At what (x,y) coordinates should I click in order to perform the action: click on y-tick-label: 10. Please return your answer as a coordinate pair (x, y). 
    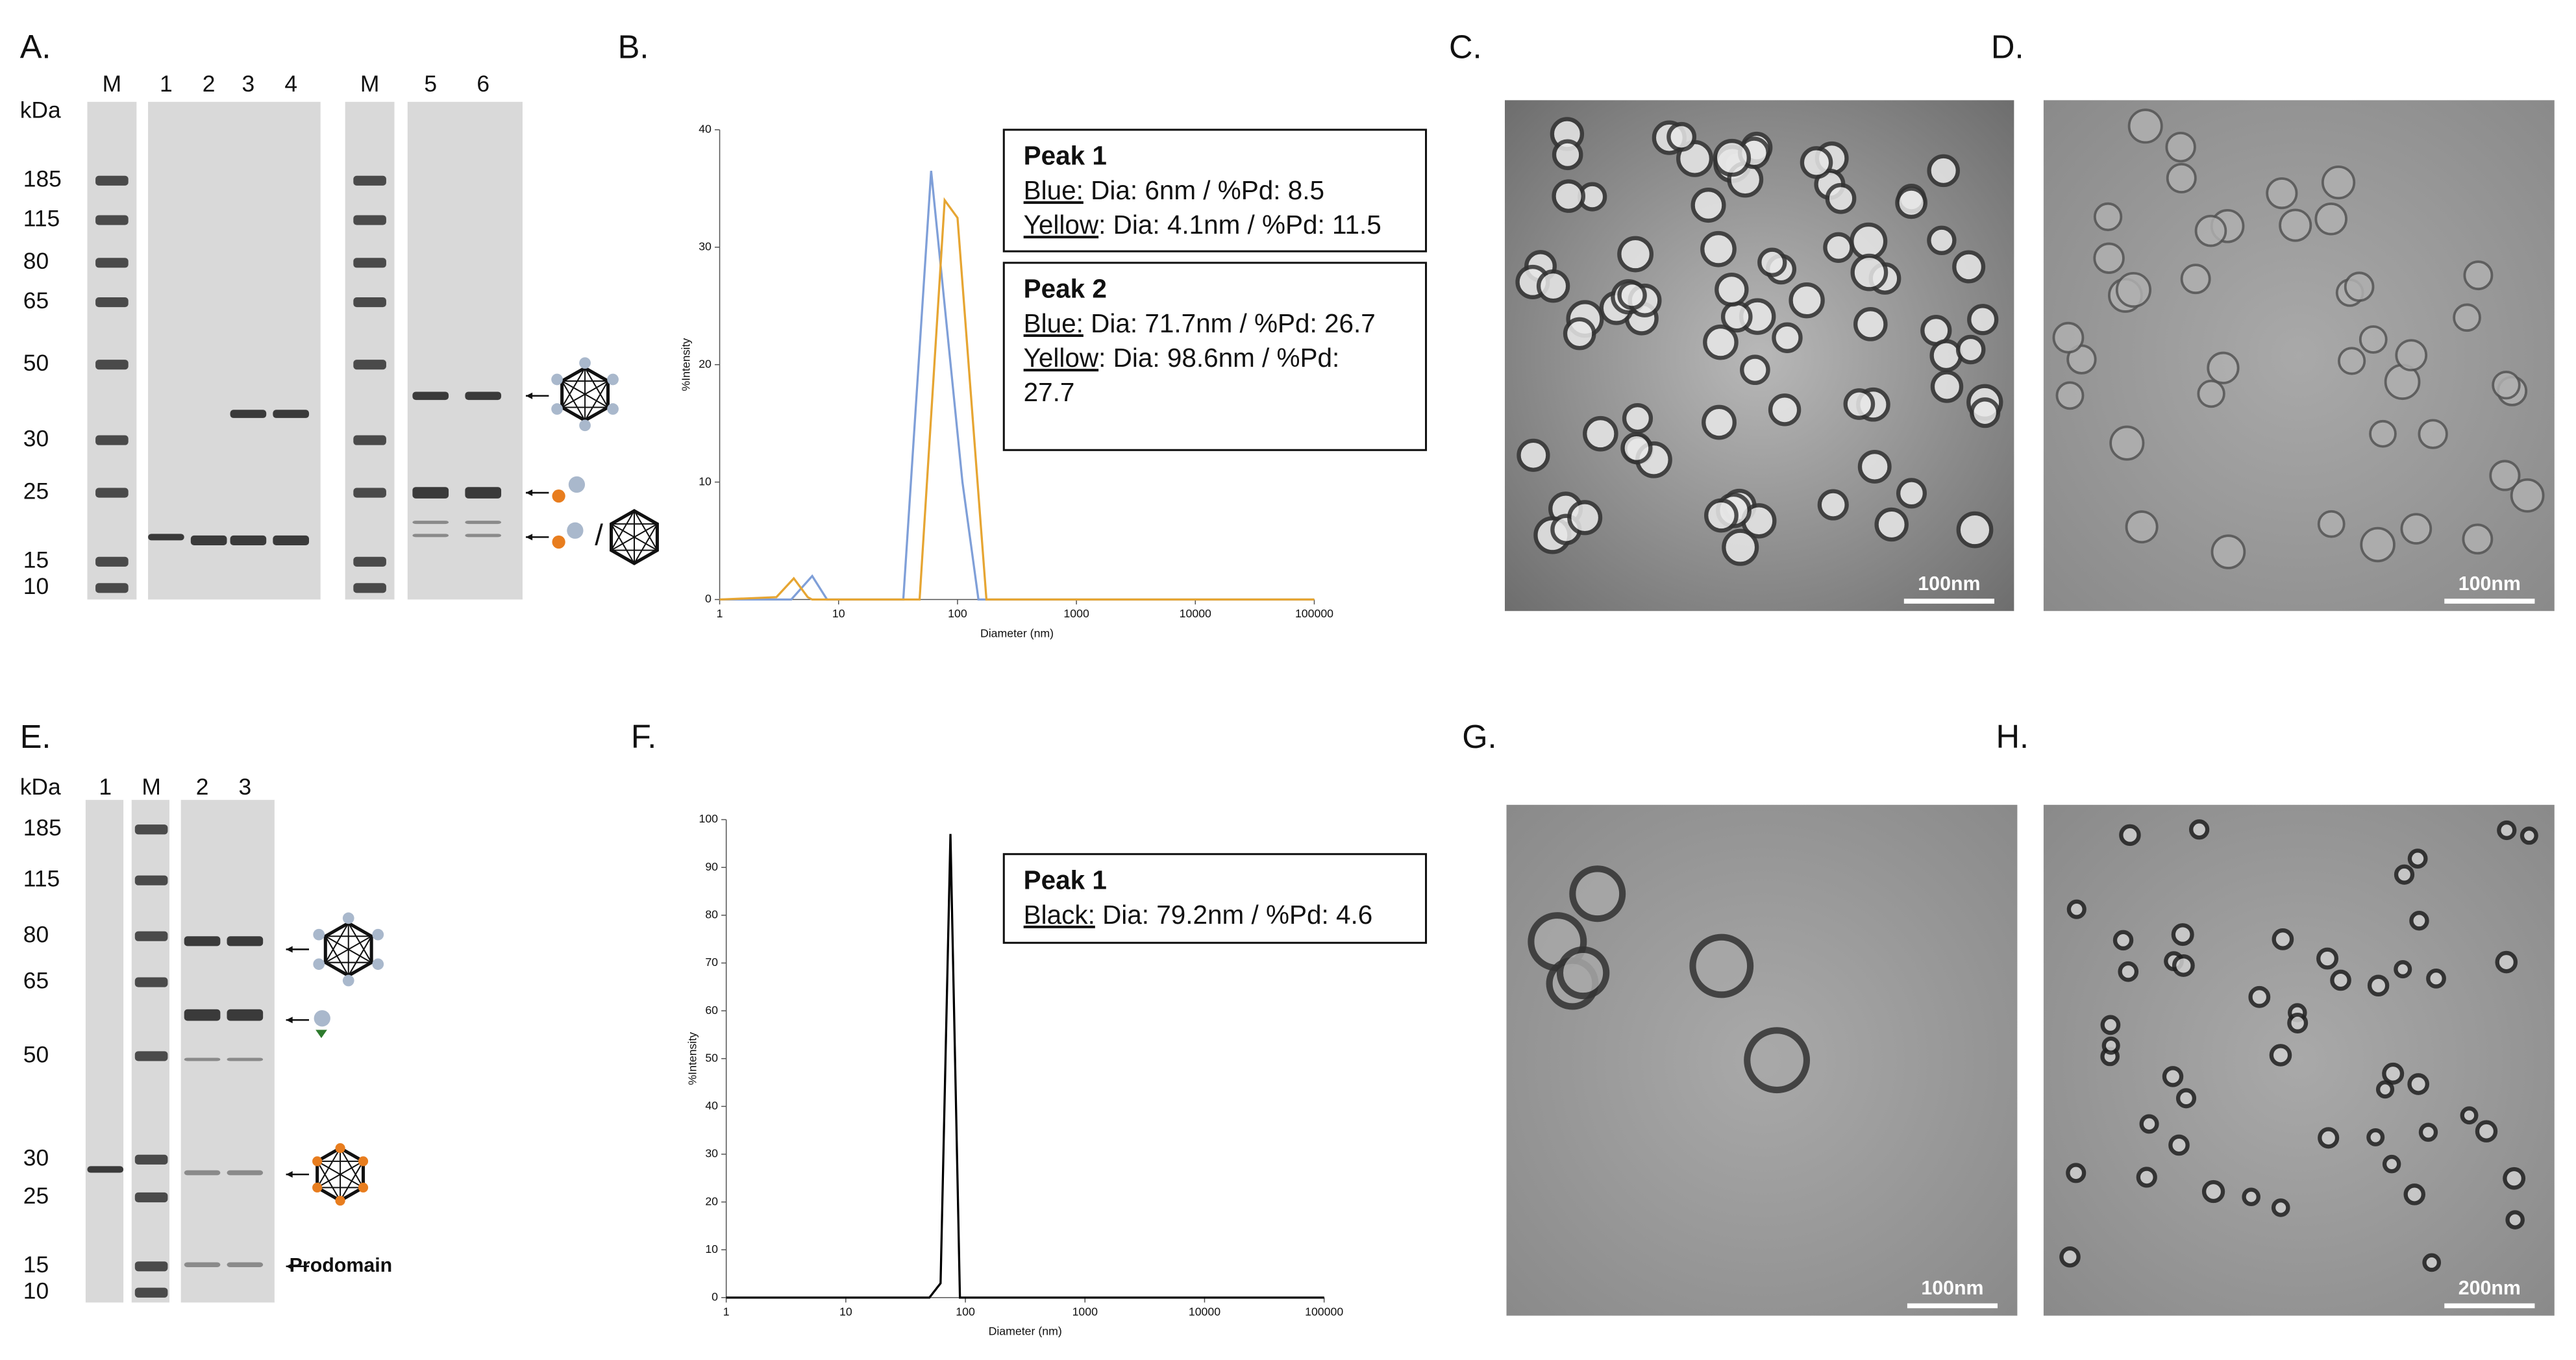
    Looking at the image, I should click on (705, 482).